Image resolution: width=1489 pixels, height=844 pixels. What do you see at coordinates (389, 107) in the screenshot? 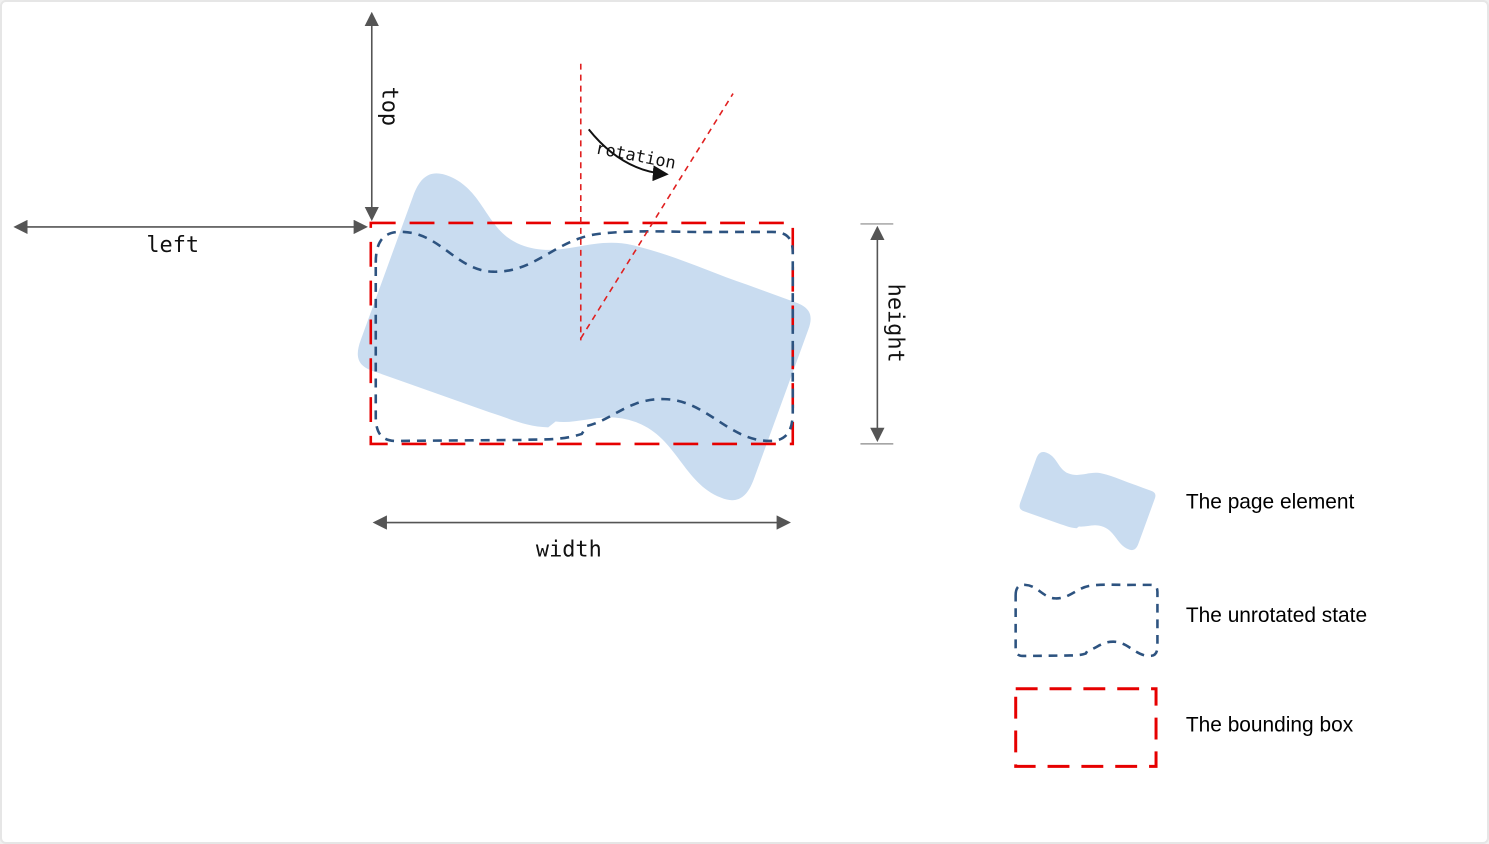
I see `top-label: top` at bounding box center [389, 107].